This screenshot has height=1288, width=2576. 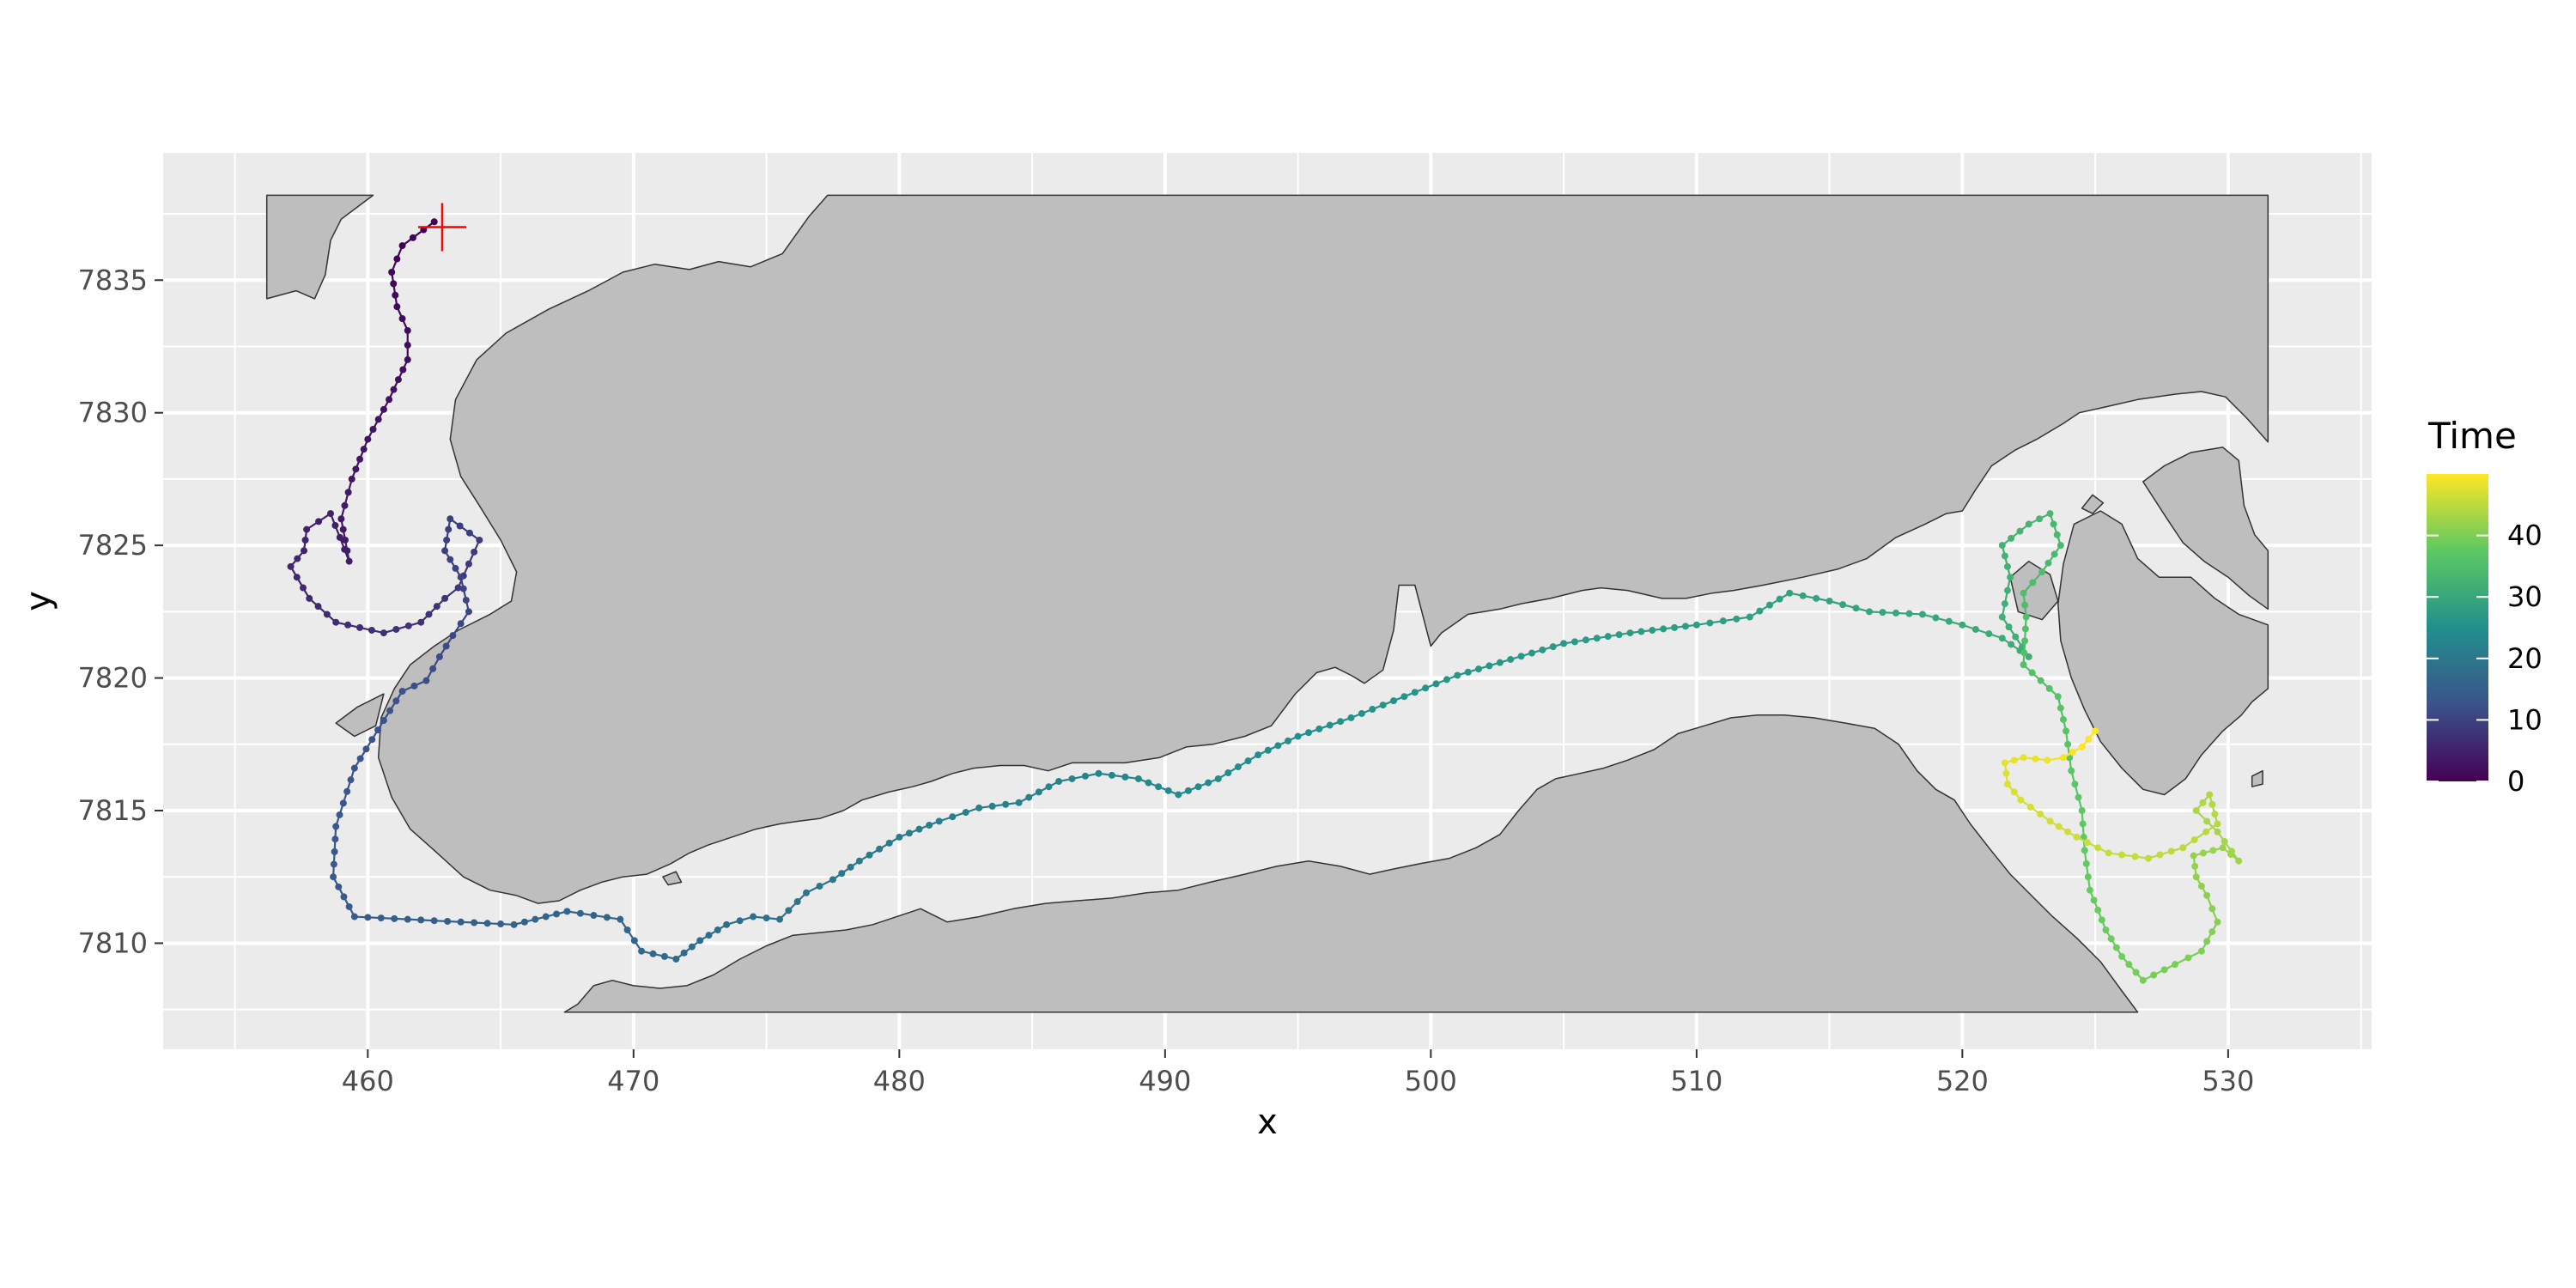 What do you see at coordinates (113, 280) in the screenshot?
I see `y-tick-label: 7835` at bounding box center [113, 280].